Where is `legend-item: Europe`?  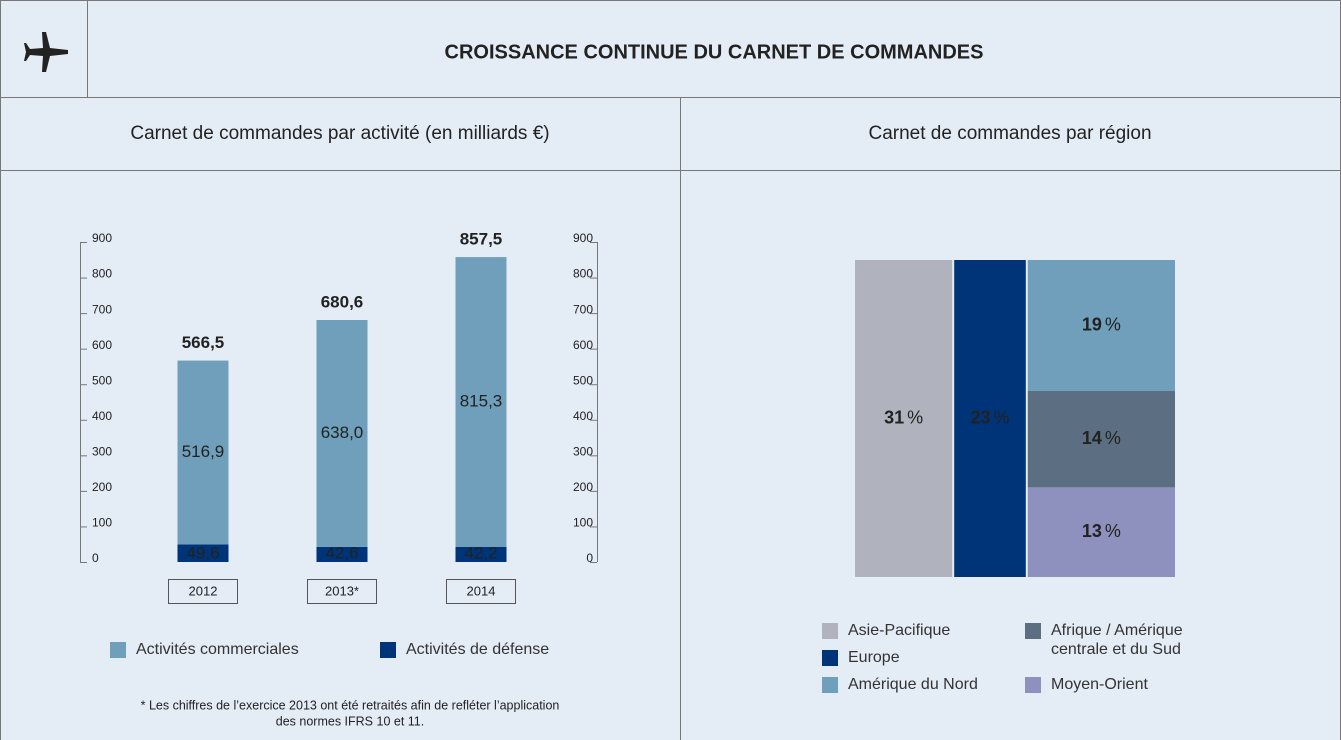 legend-item: Europe is located at coordinates (922, 657).